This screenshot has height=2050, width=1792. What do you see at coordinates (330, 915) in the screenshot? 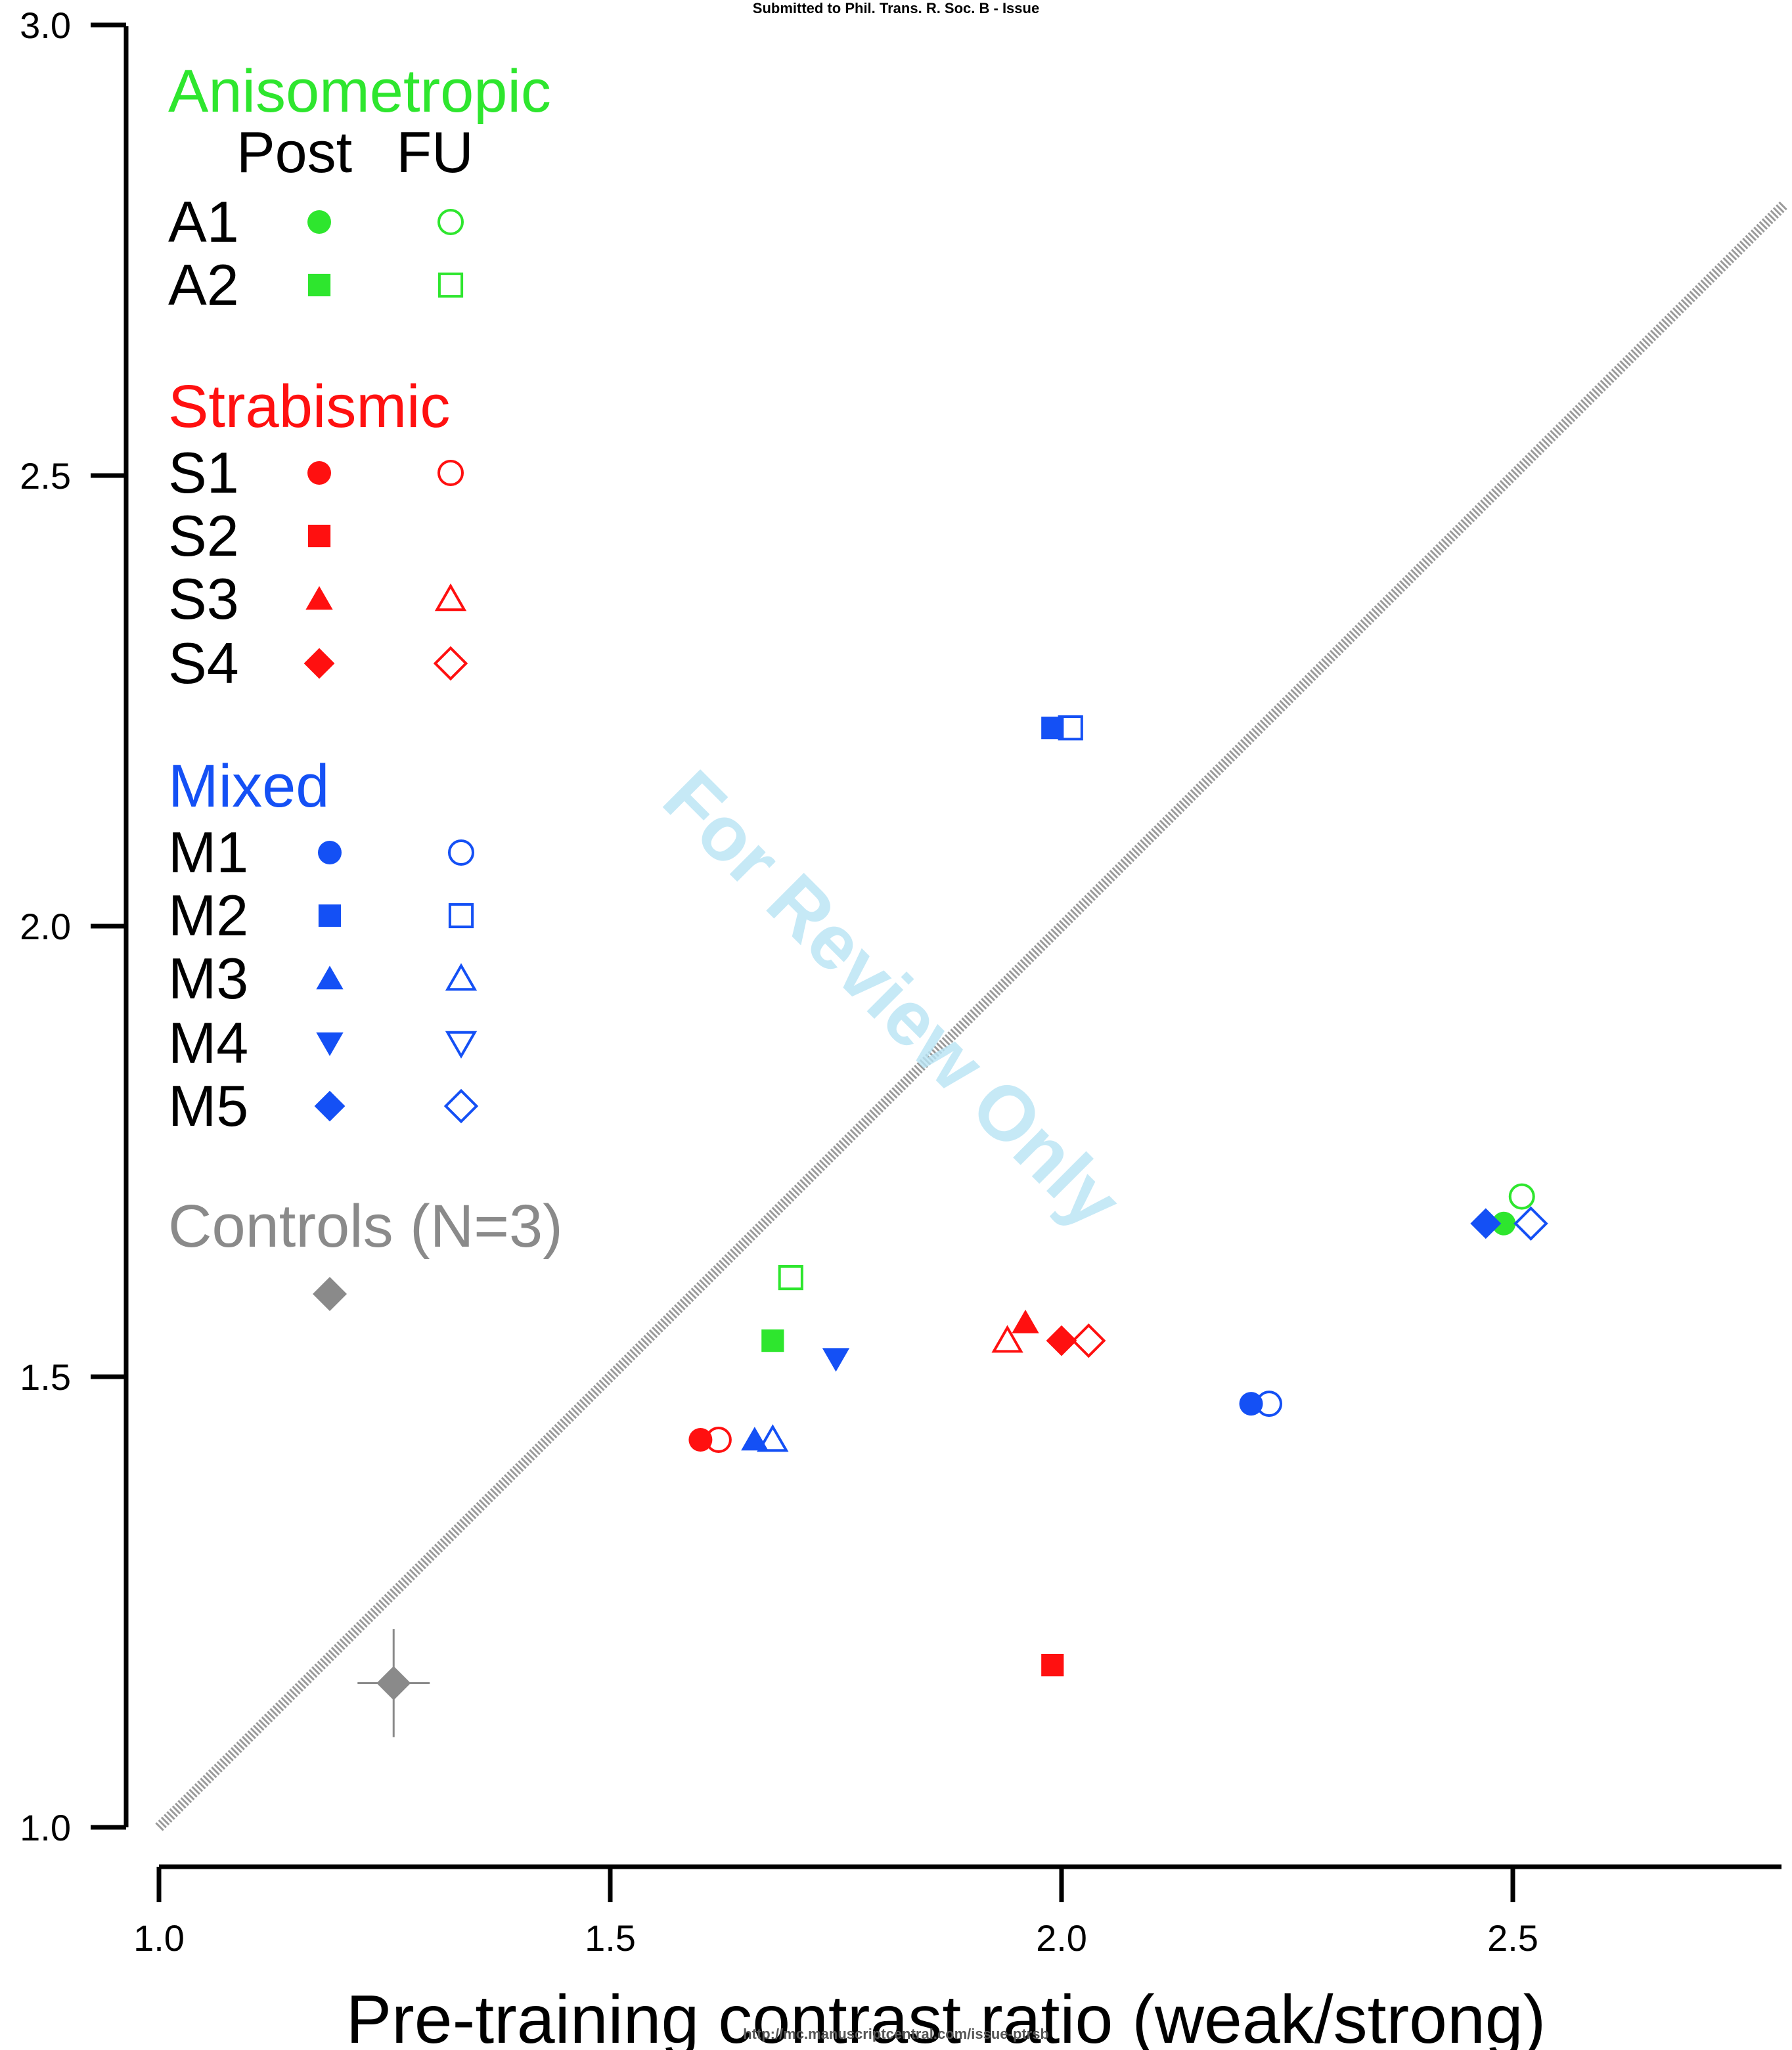
I see `legend-marker-m2-post` at bounding box center [330, 915].